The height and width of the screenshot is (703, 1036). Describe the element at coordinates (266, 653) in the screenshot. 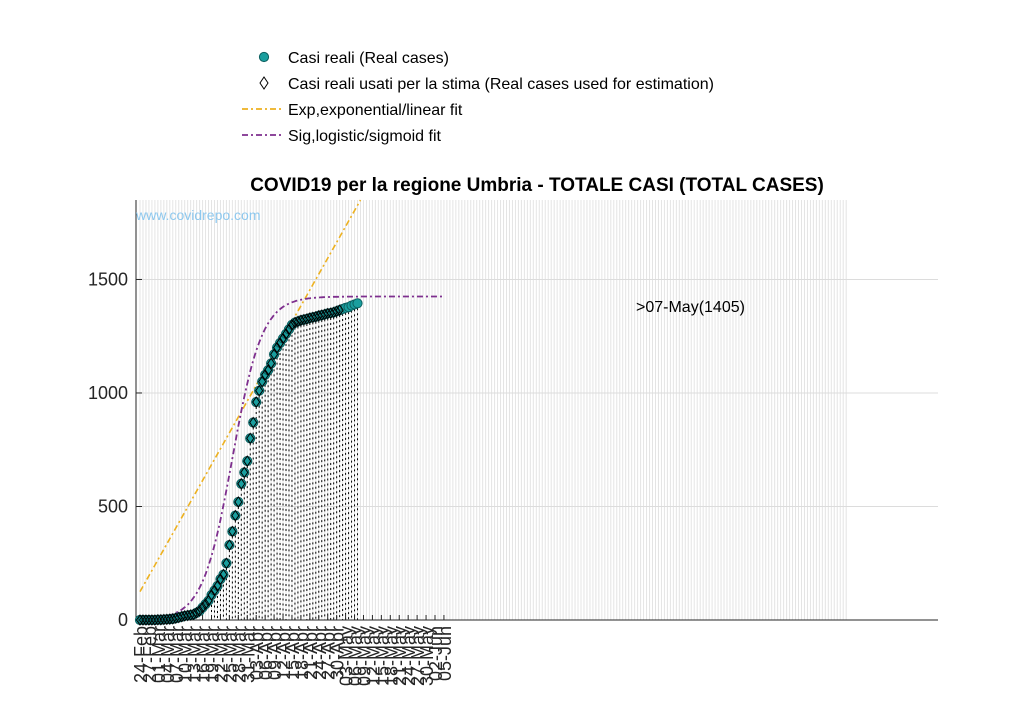

I see `x-tick-label: 06-Apr` at that location.